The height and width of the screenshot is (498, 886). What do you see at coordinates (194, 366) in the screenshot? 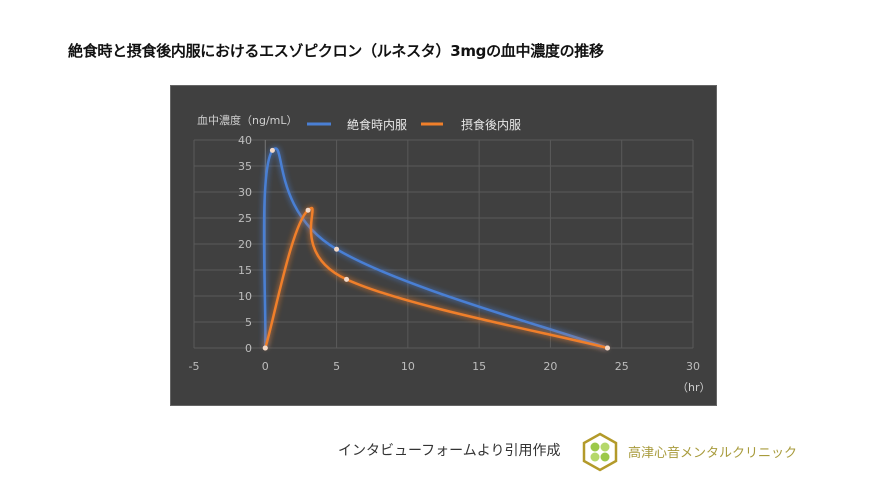
I see `x-tick-label: -5` at bounding box center [194, 366].